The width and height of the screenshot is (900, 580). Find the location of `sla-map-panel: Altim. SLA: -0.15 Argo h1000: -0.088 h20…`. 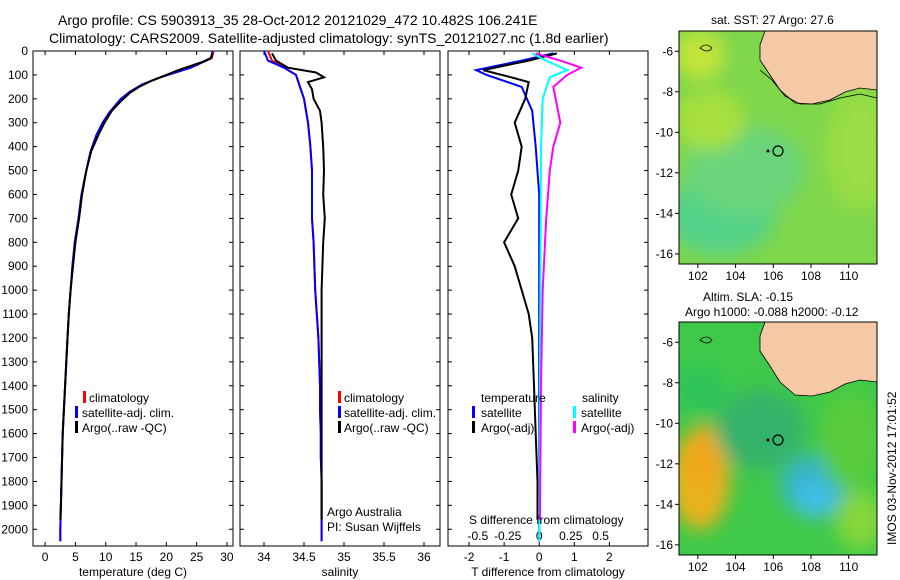

sla-map-panel: Altim. SLA: -0.15 Argo h1000: -0.088 h20… is located at coordinates (767, 432).